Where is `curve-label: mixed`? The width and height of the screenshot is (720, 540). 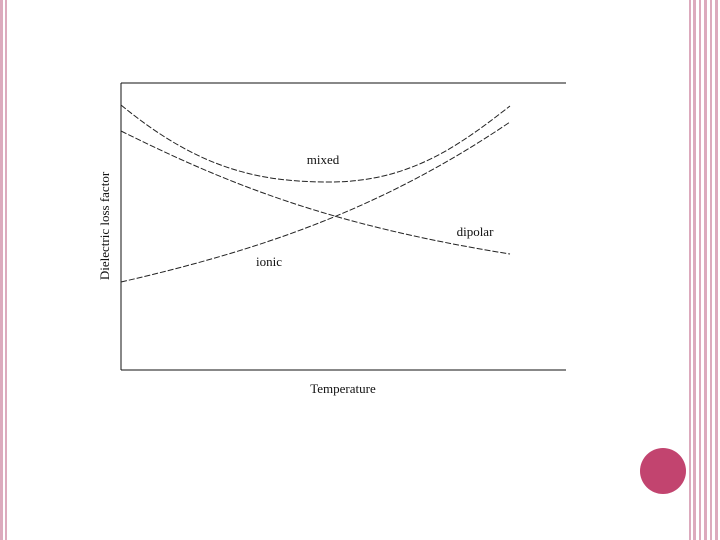
curve-label: mixed is located at coordinates (323, 159).